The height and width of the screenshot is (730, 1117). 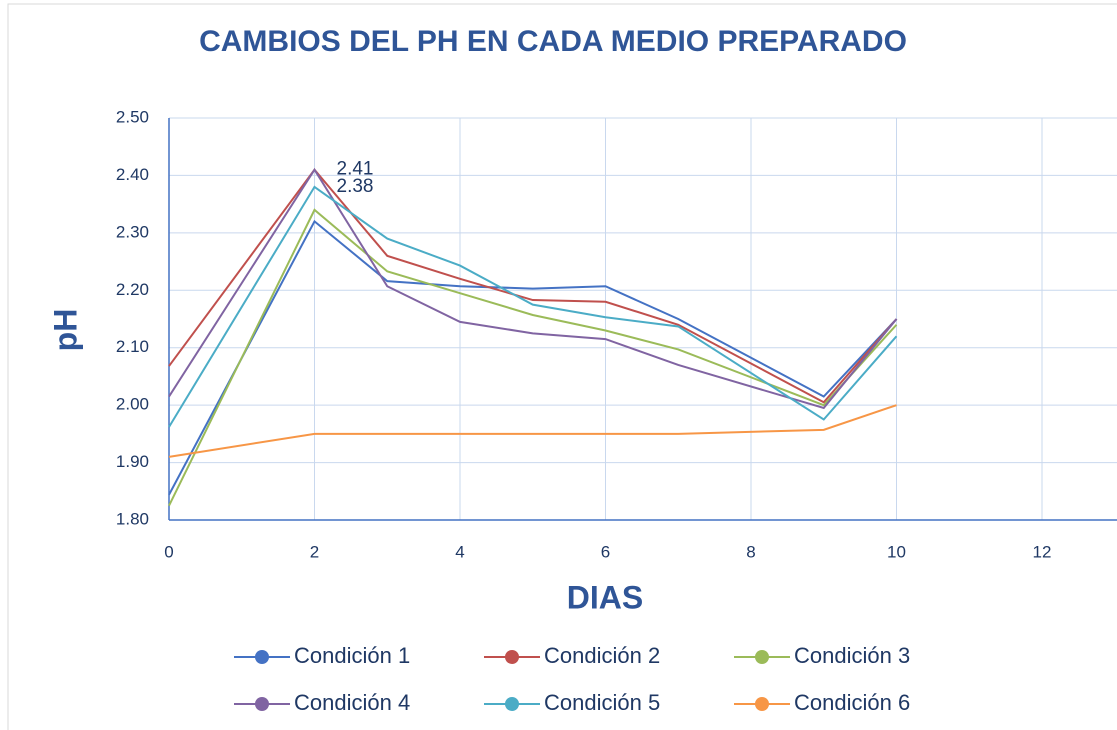 What do you see at coordinates (355, 169) in the screenshot?
I see `data-label: 2.41` at bounding box center [355, 169].